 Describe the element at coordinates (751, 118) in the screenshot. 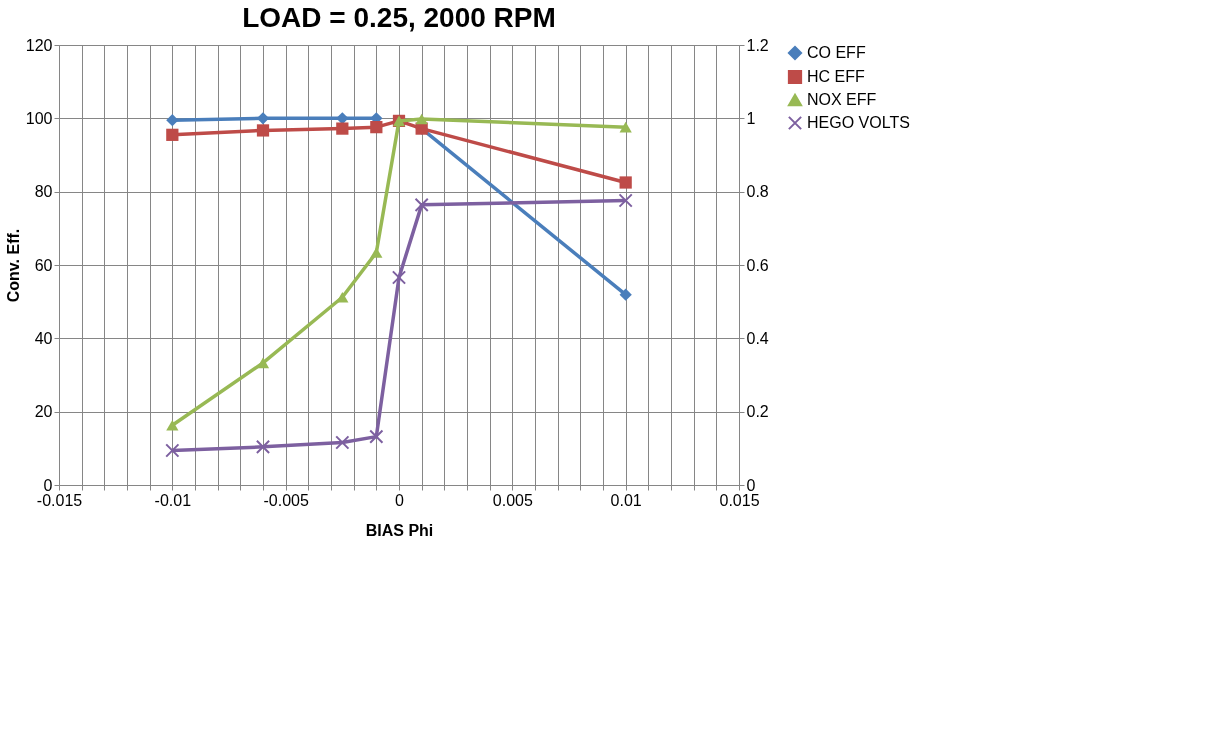

I see `y2-tick-label: 1` at that location.